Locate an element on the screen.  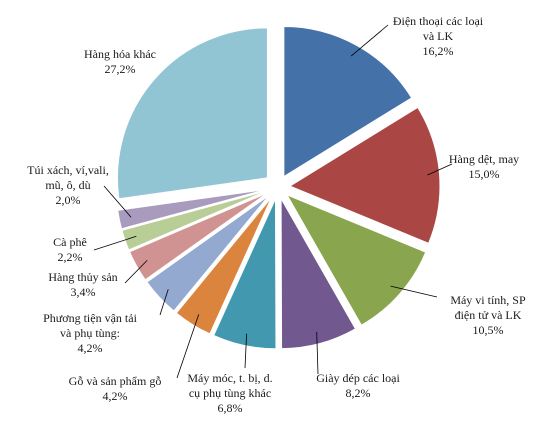
slice-value-label: 8,2% is located at coordinates (358, 393).